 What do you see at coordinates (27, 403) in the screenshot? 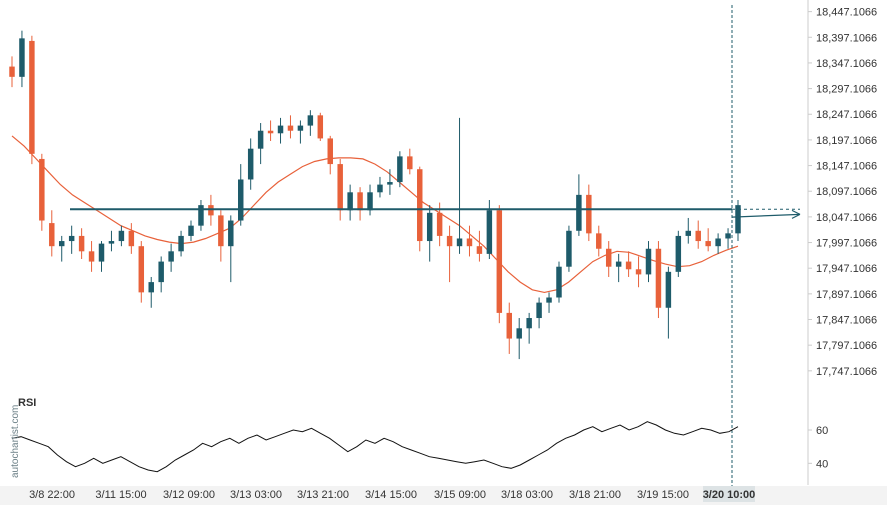
I see `rsi-label: RSI` at bounding box center [27, 403].